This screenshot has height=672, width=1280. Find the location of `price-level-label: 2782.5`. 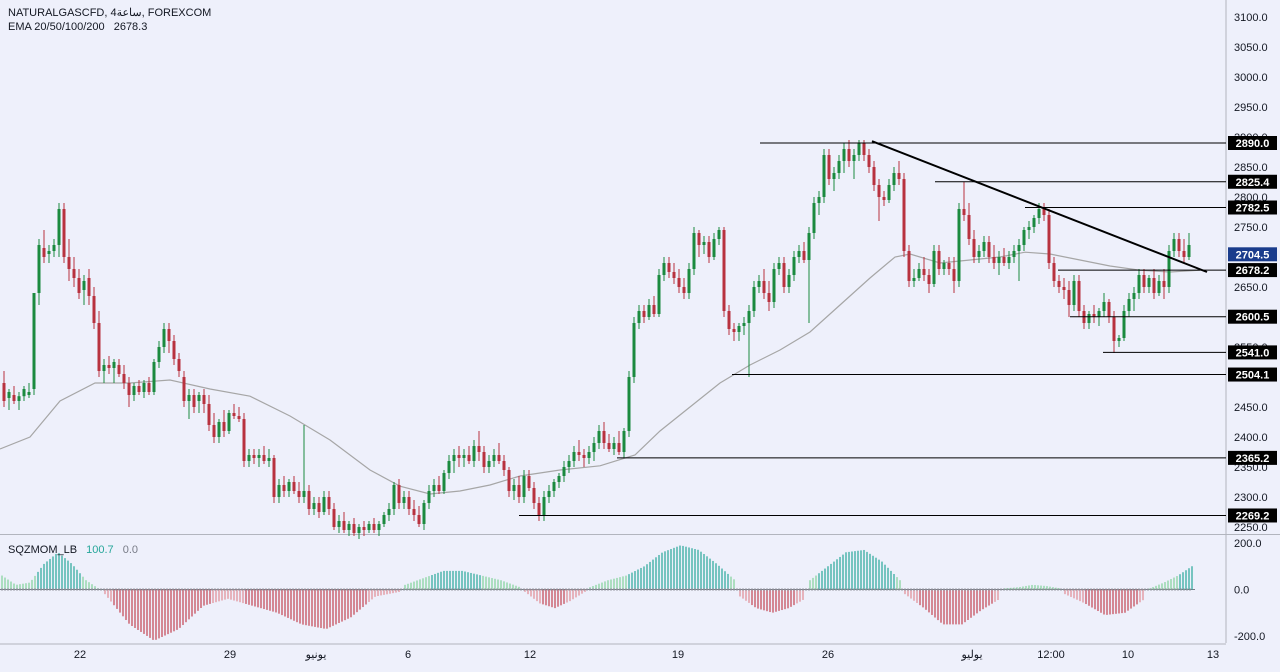

price-level-label: 2782.5 is located at coordinates (1253, 209).